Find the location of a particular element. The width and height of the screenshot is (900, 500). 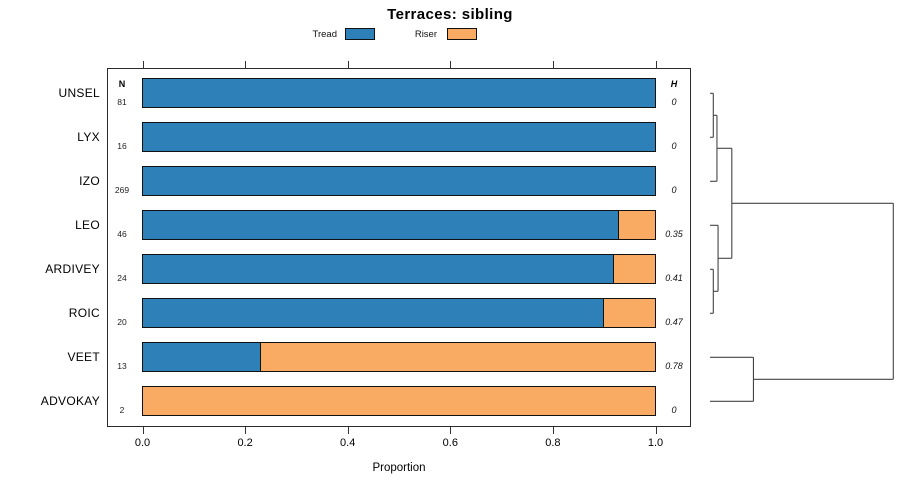

stacked-bar-unsel is located at coordinates (399, 93).